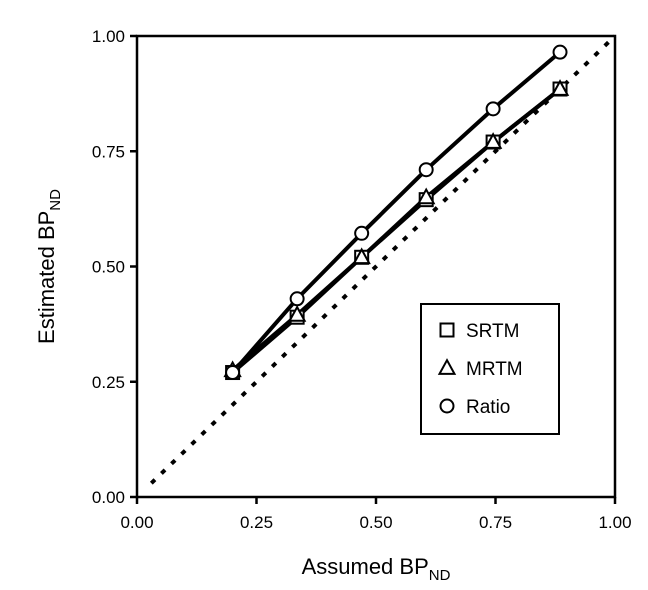 The height and width of the screenshot is (590, 648). What do you see at coordinates (447, 330) in the screenshot?
I see `legend-marker-srtm` at bounding box center [447, 330].